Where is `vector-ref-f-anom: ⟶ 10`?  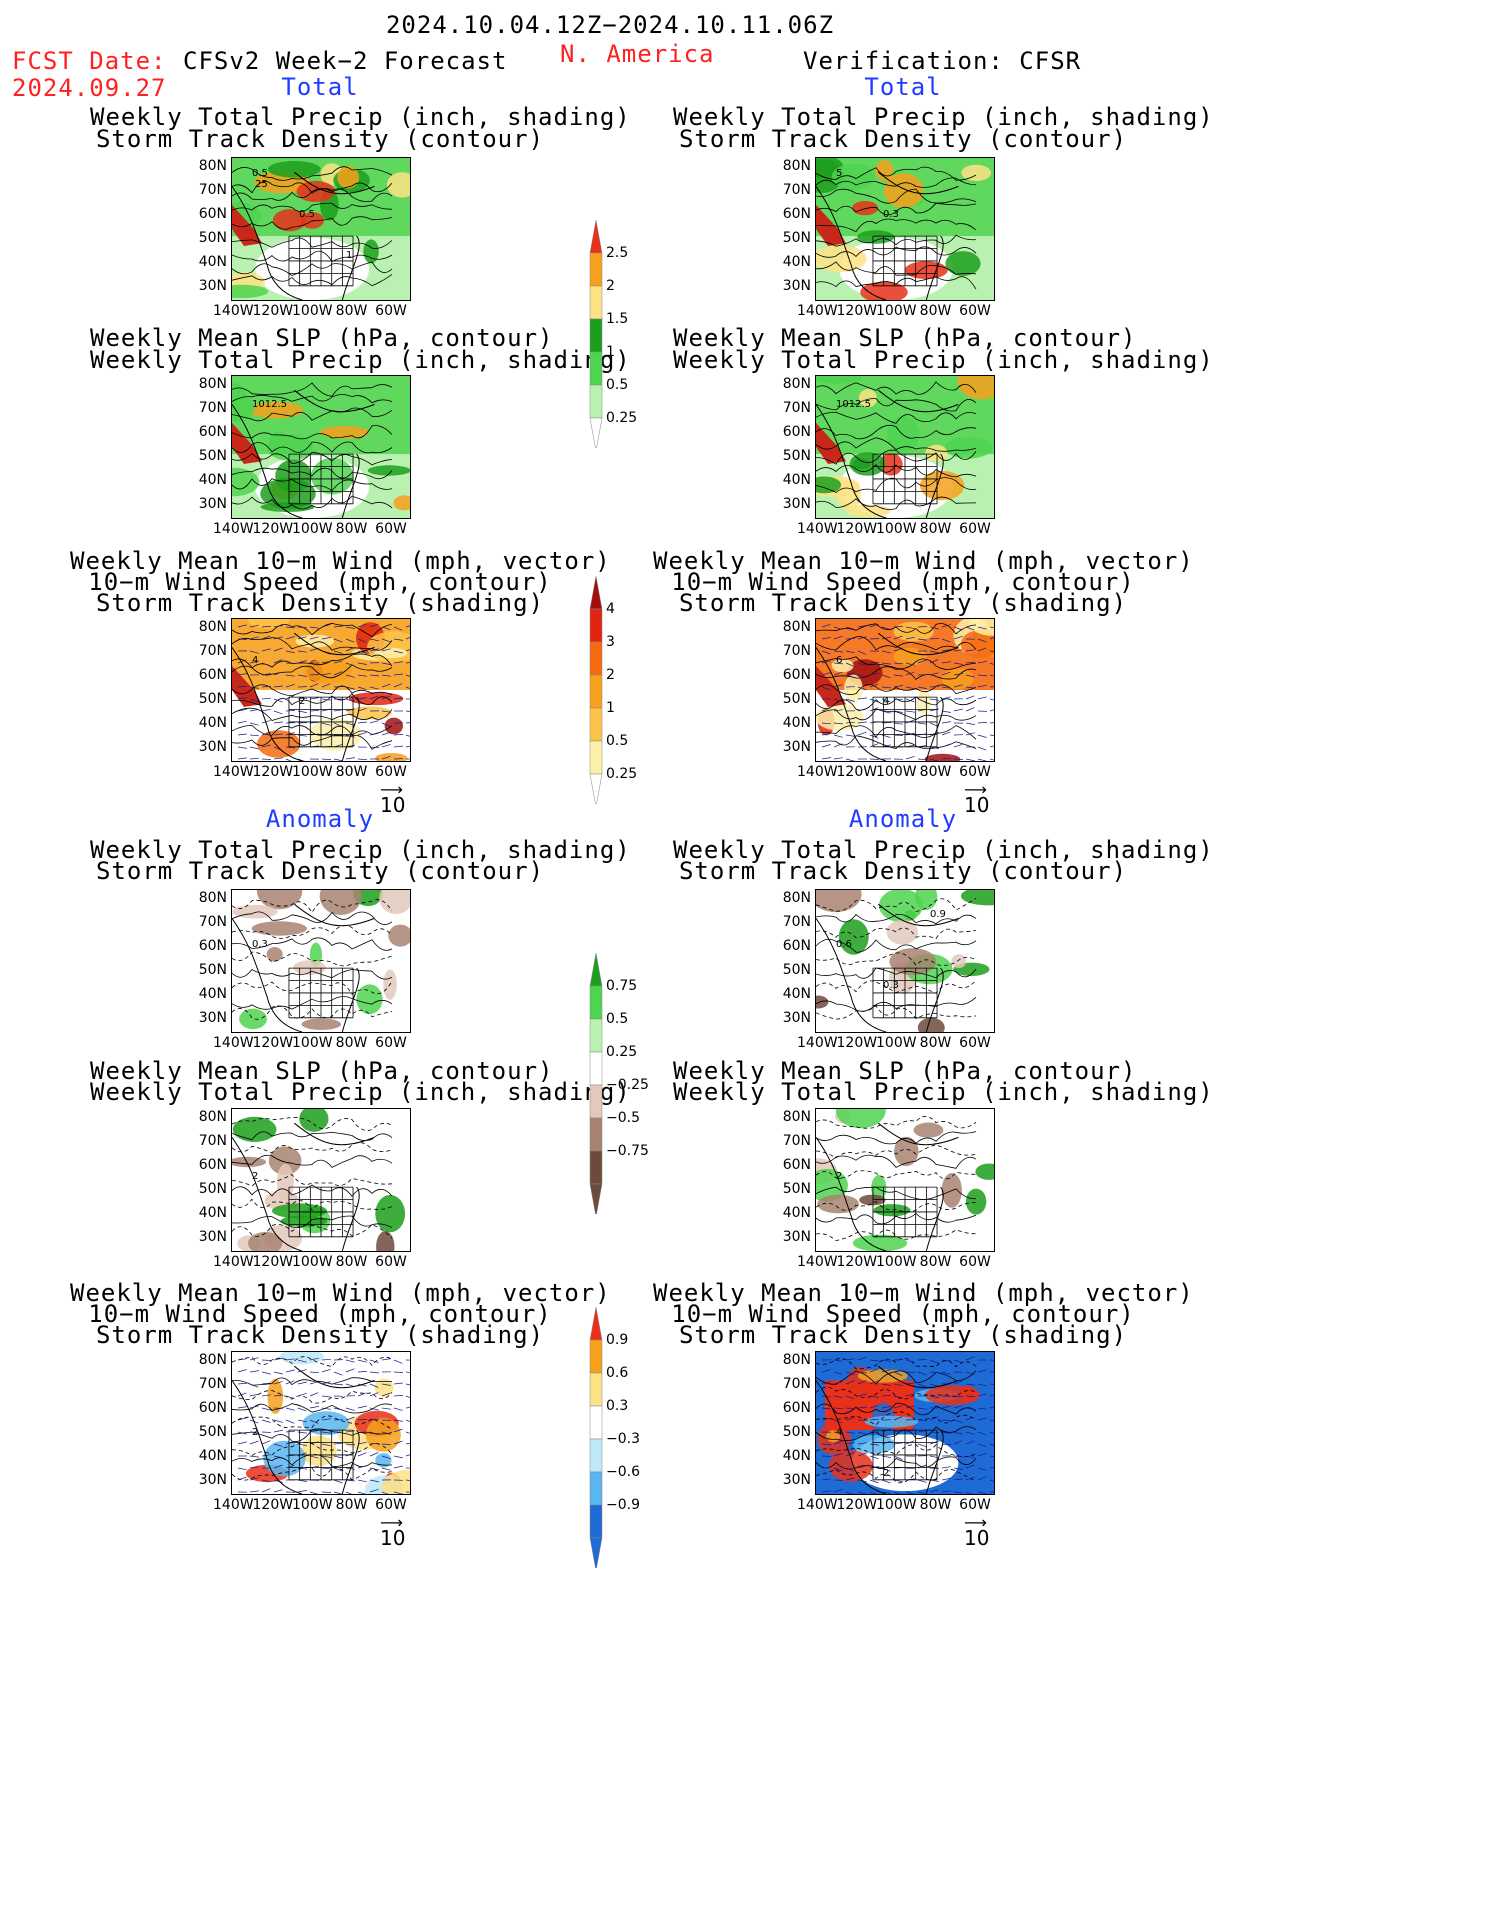
vector-ref-f-anom: ⟶ 10 is located at coordinates (393, 1531).